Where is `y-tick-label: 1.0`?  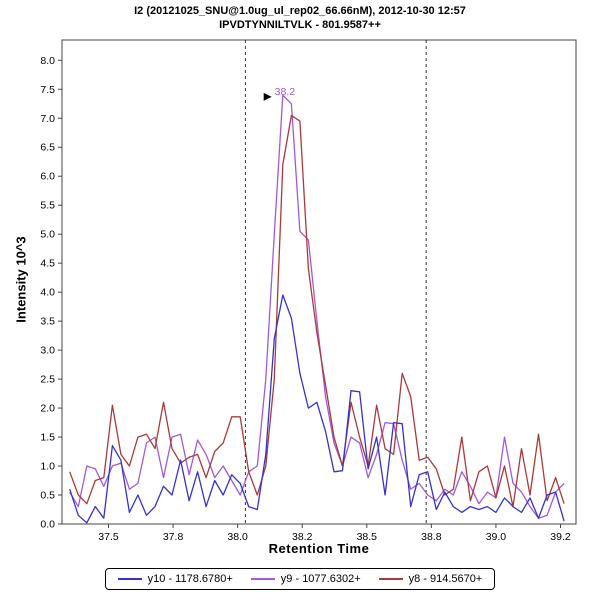
y-tick-label: 1.0 is located at coordinates (47, 467).